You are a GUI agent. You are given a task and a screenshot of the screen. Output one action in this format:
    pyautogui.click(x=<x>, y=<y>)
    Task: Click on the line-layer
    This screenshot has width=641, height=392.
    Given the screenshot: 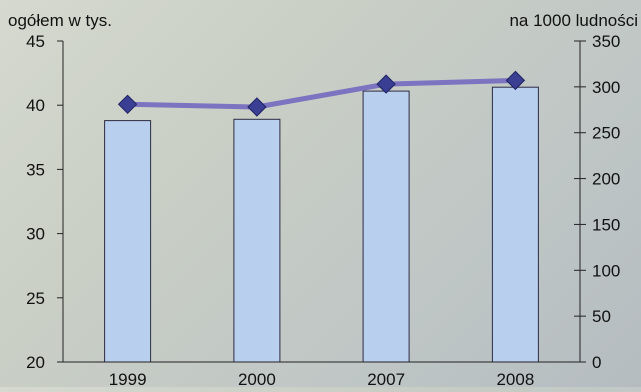 What is the action you would take?
    pyautogui.click(x=321, y=93)
    